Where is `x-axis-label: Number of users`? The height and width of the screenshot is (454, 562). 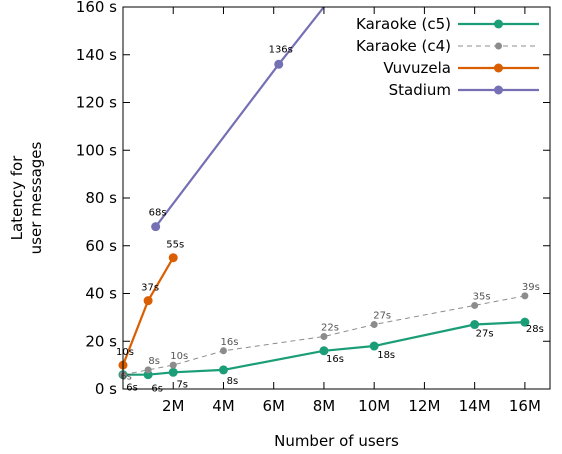
x-axis-label: Number of users is located at coordinates (336, 441).